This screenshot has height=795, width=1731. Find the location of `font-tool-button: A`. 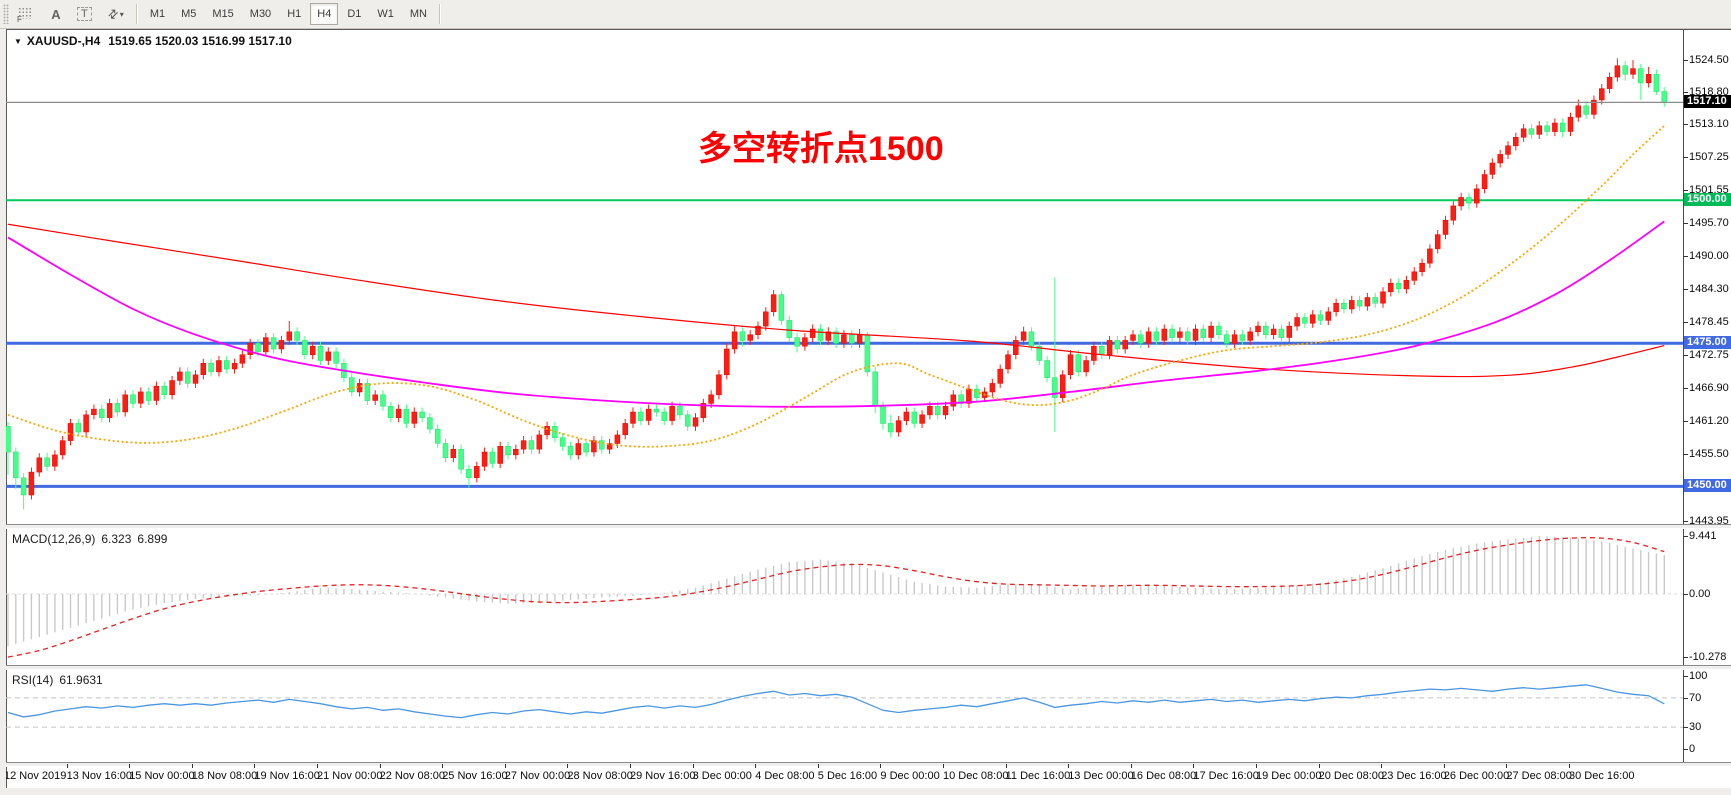

font-tool-button: A is located at coordinates (56, 14).